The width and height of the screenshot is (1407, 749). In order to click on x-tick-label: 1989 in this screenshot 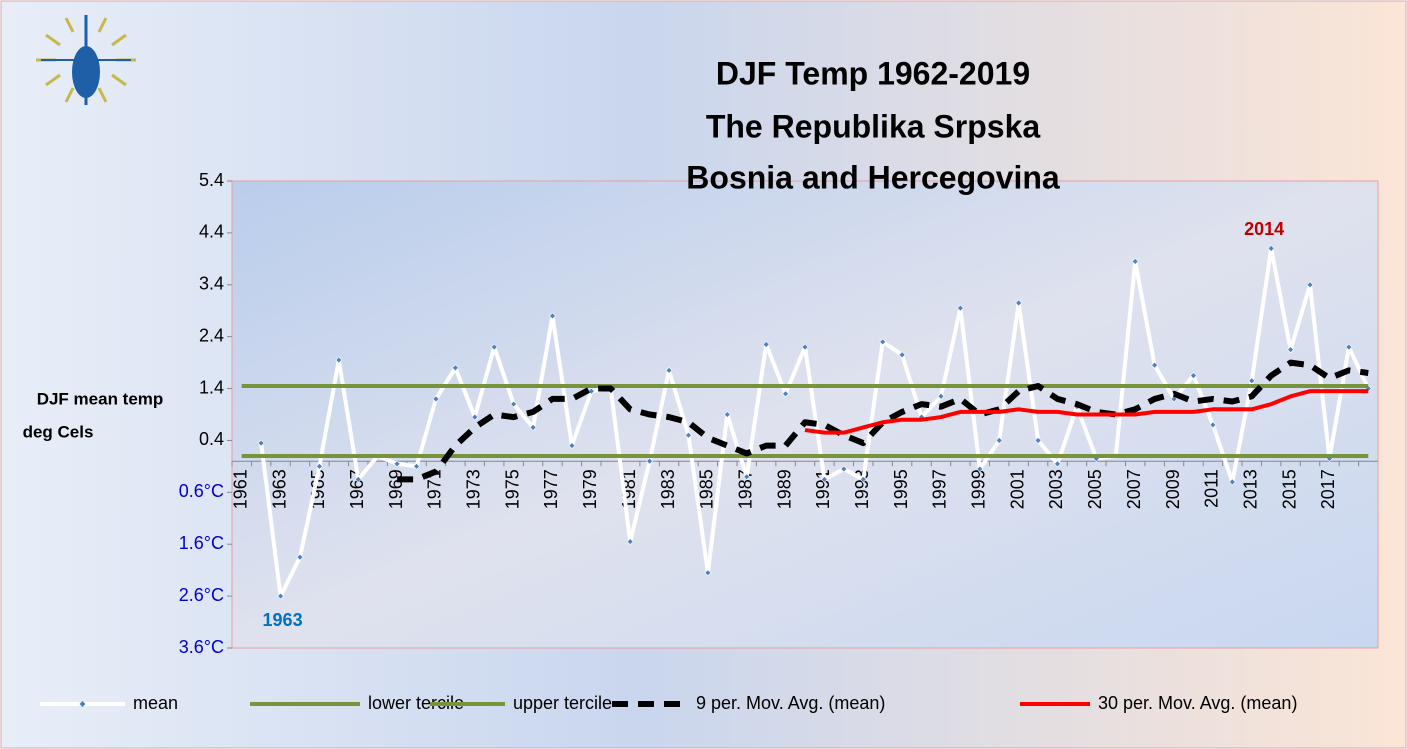, I will do `click(784, 489)`.